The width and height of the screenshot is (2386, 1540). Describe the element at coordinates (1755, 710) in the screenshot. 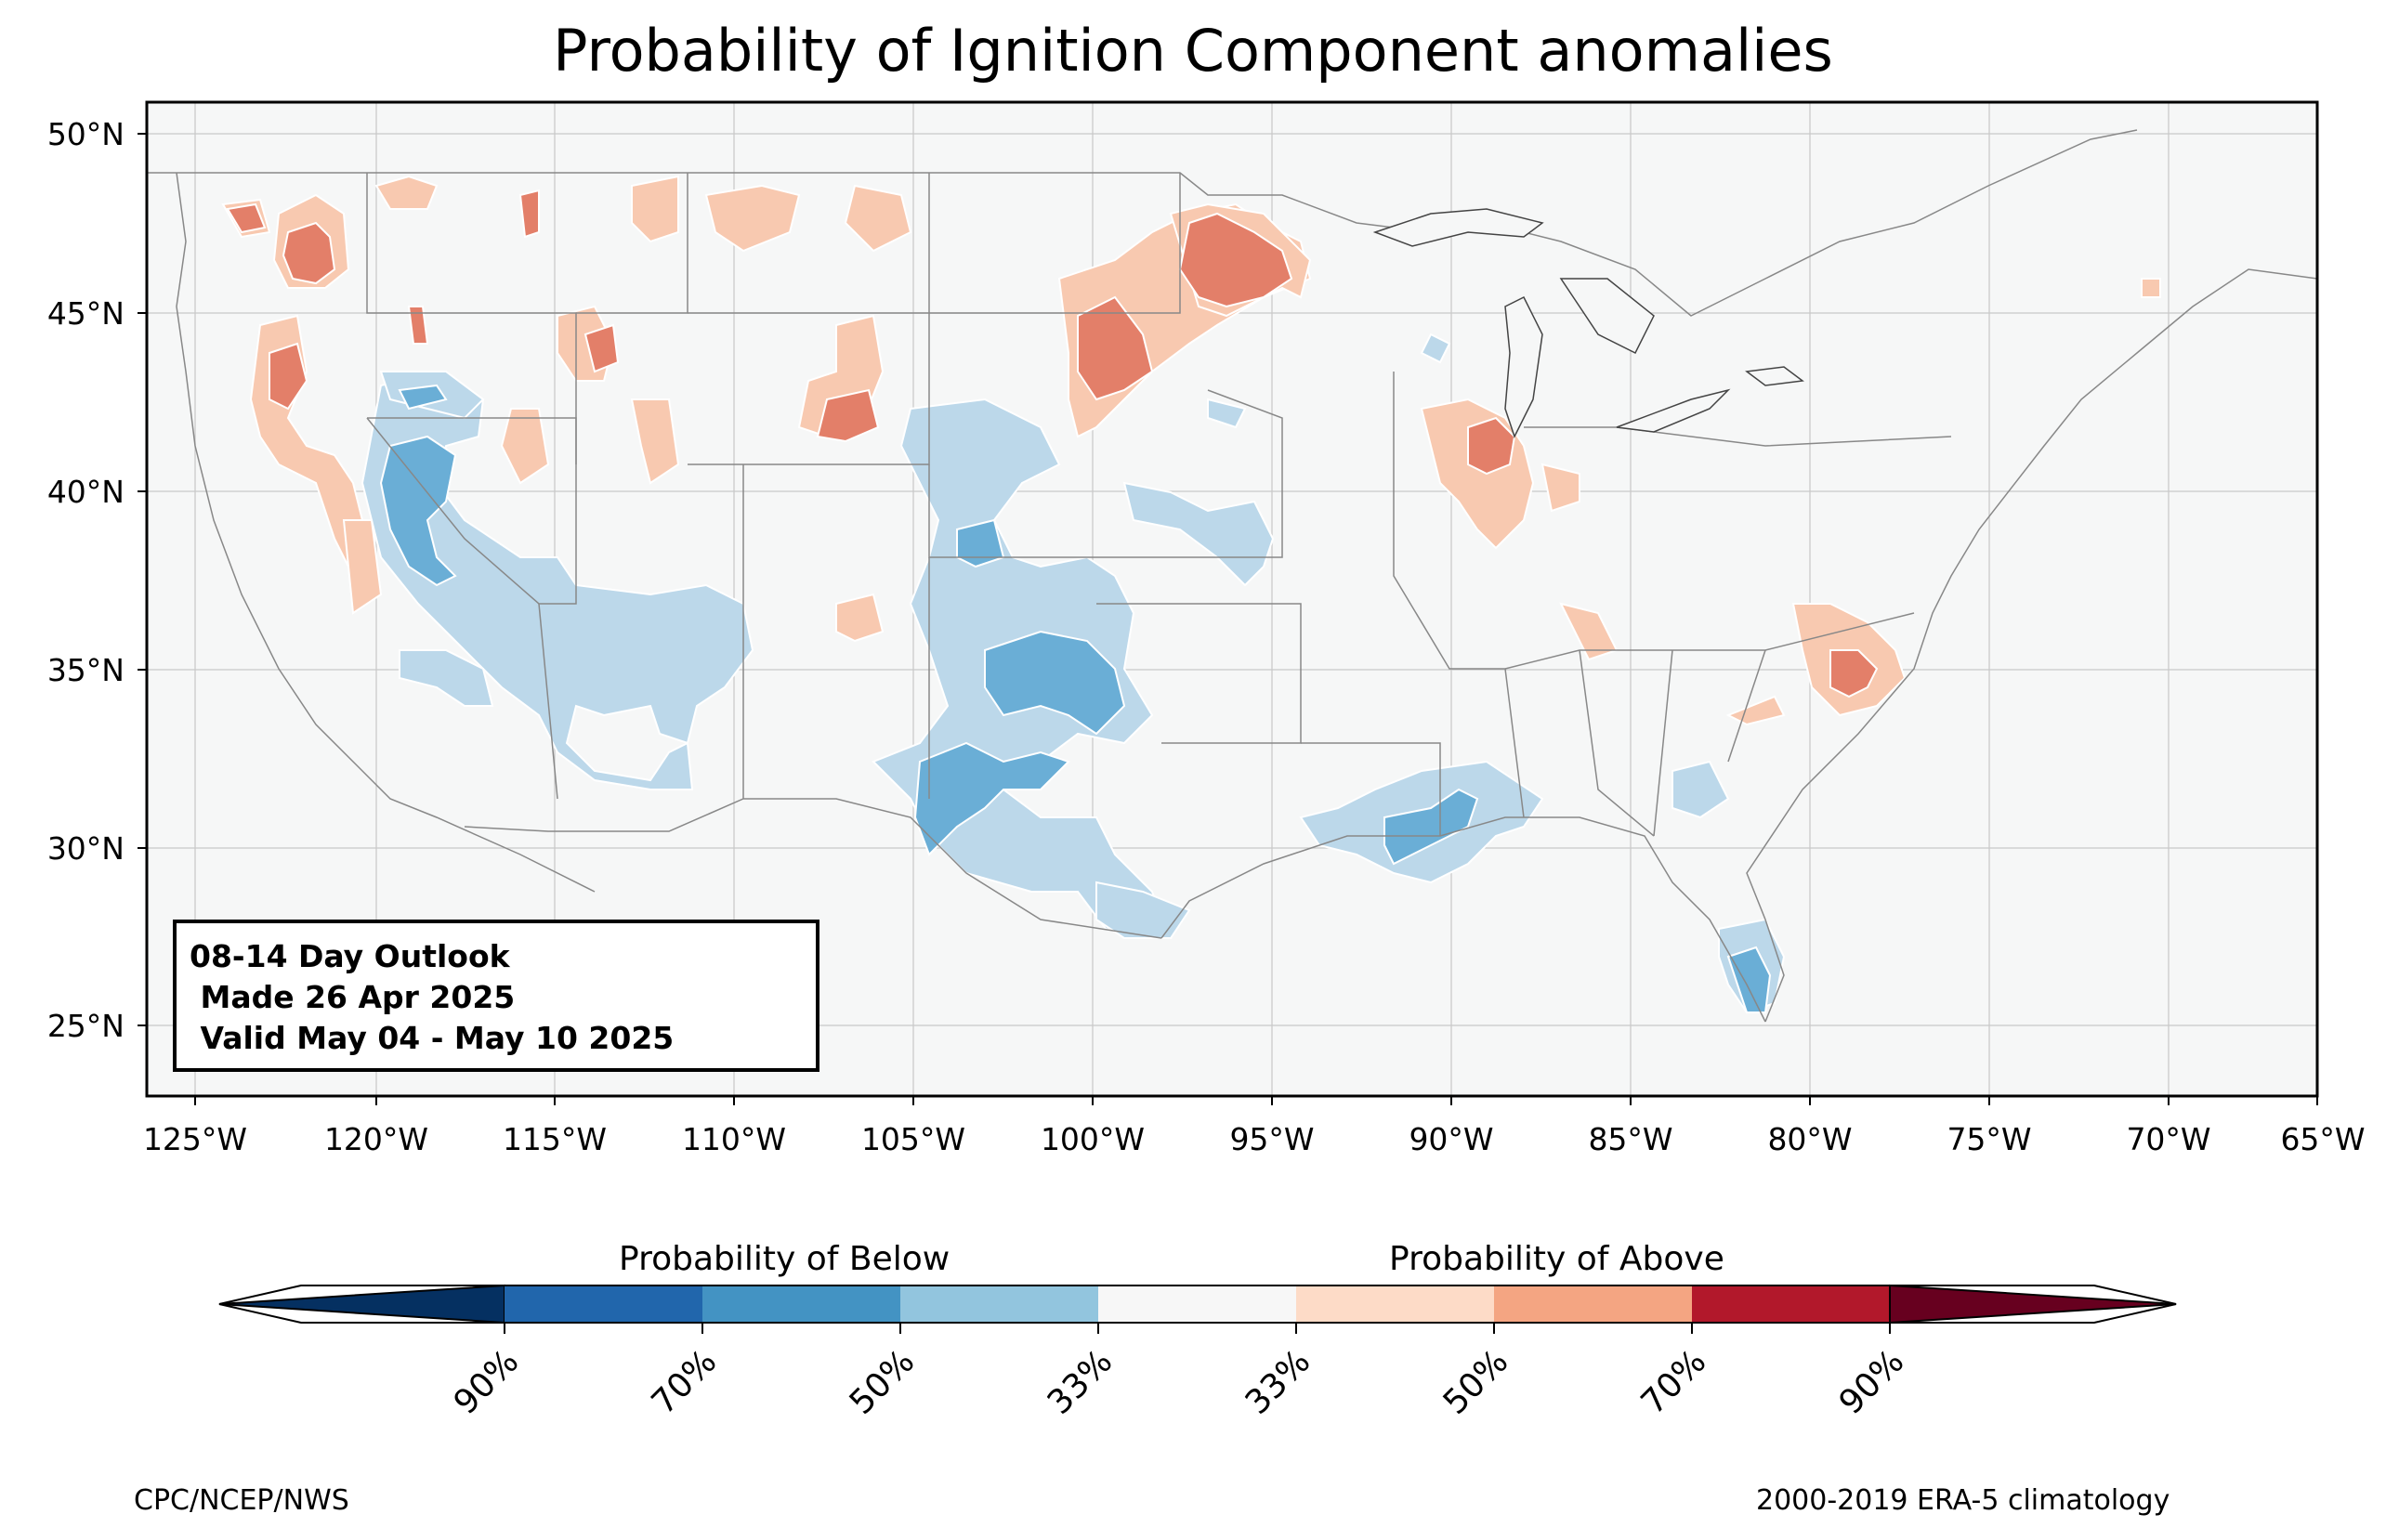

I see `above-region-georgia` at that location.